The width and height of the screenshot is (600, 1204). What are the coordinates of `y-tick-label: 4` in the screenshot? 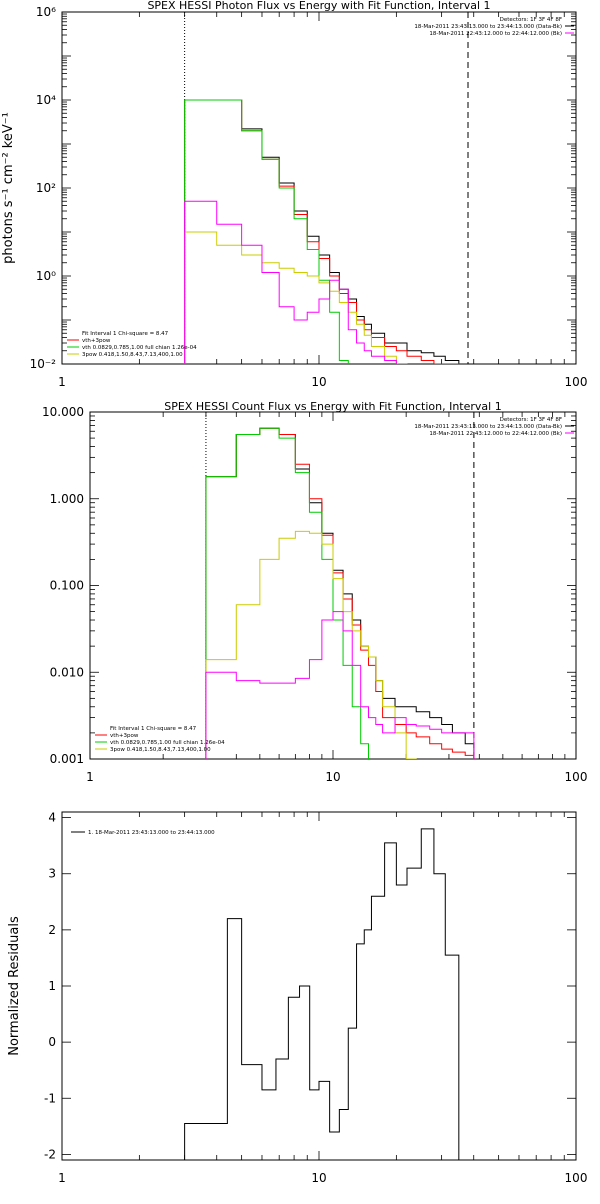 It's located at (52, 818).